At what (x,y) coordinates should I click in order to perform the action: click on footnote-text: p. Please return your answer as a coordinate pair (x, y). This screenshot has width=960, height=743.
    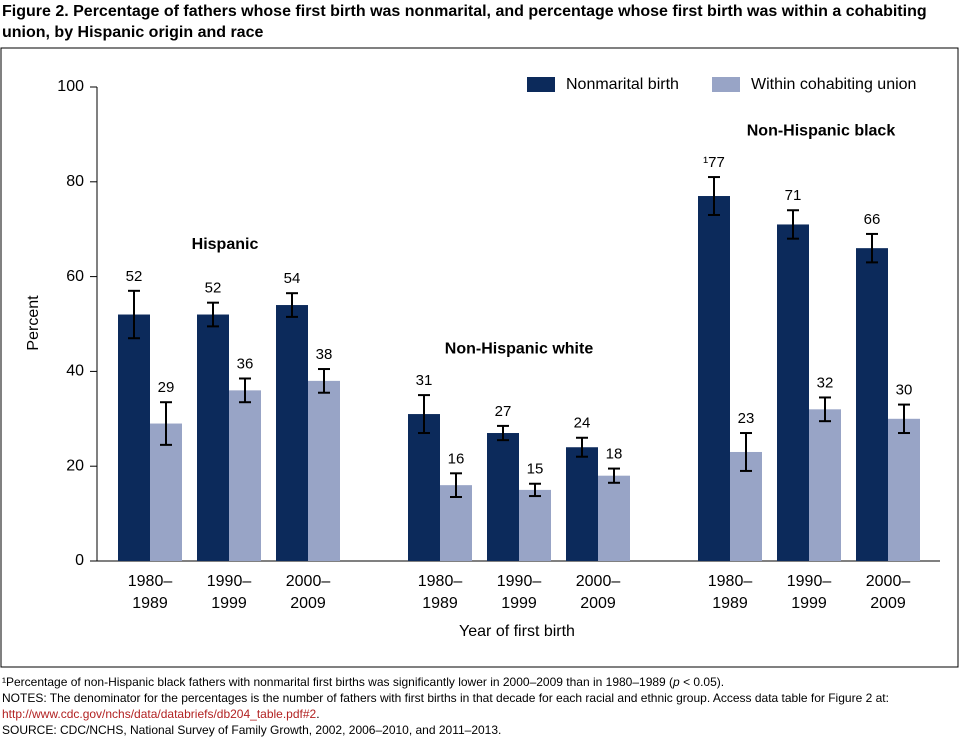
    Looking at the image, I should click on (676, 682).